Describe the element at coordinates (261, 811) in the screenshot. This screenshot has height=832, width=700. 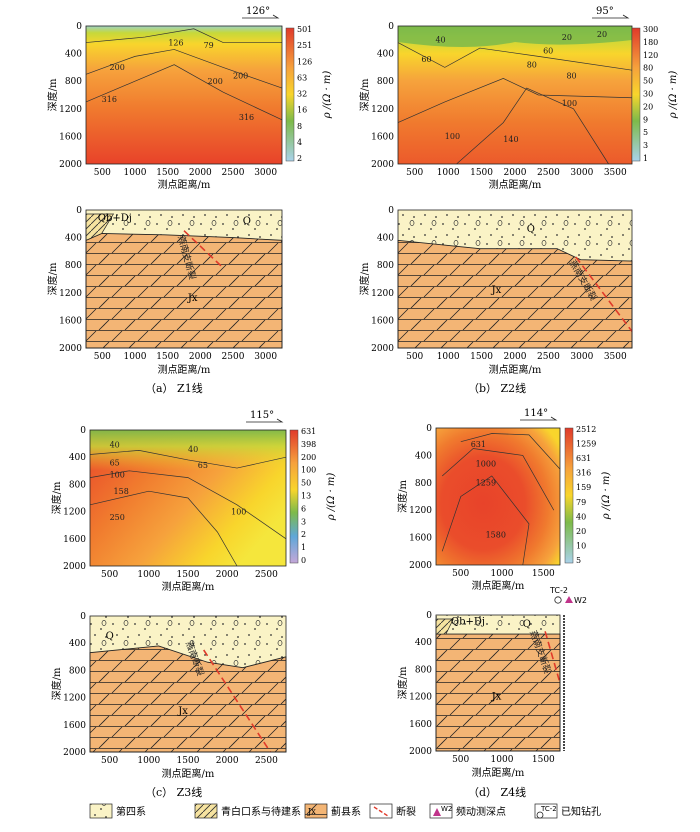
I see `legend-label: 青白口系与待建系` at that location.